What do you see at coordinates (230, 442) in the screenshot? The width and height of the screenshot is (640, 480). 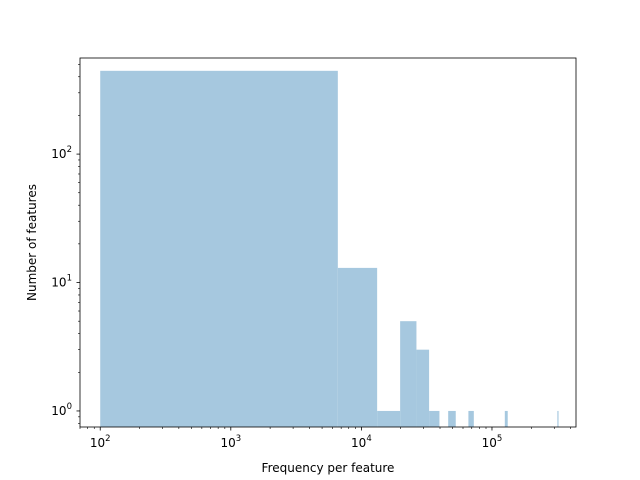 I see `x-tick-label: 10³` at bounding box center [230, 442].